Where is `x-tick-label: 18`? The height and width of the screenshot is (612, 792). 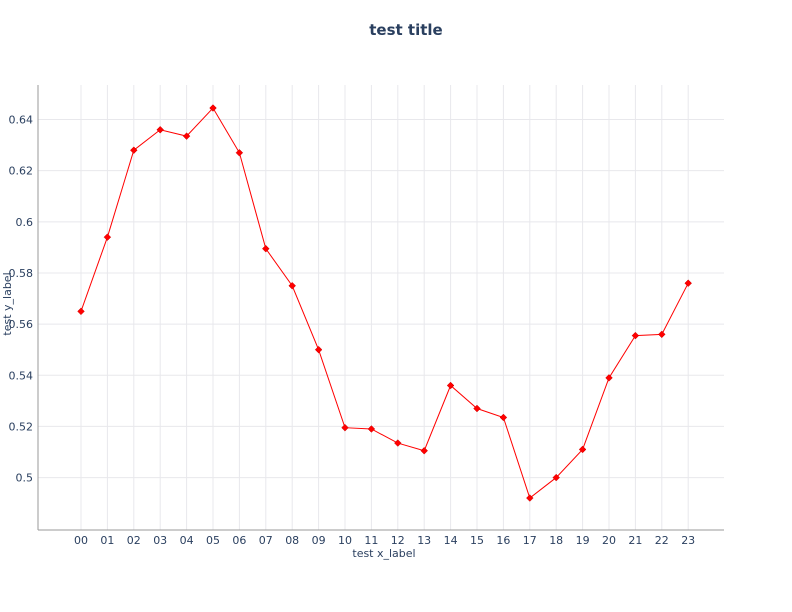
x-tick-label: 18 is located at coordinates (556, 540).